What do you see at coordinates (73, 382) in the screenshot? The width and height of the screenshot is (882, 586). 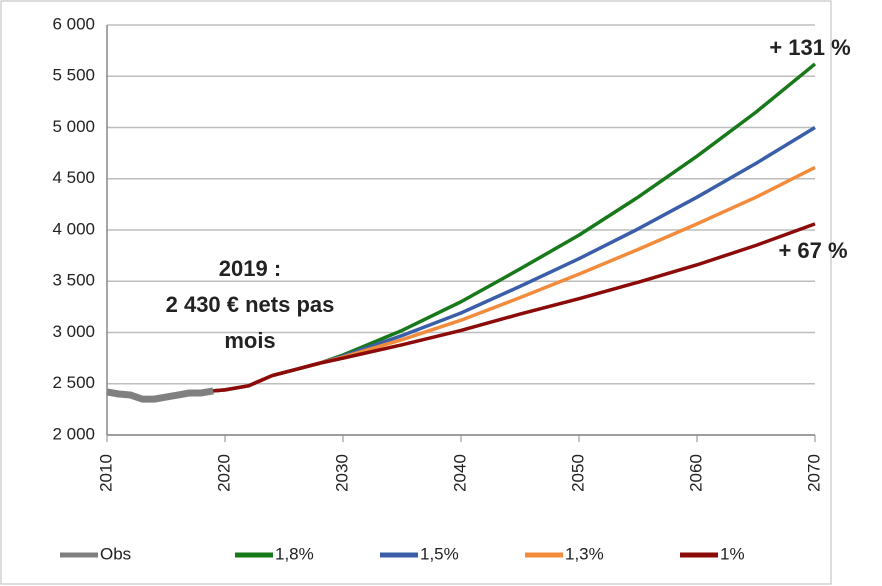 I see `y-tick-label: 2 500` at bounding box center [73, 382].